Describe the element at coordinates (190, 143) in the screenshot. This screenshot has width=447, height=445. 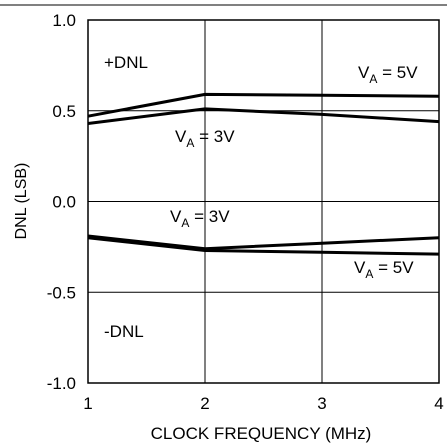
I see `va3-top-sub: A` at that location.